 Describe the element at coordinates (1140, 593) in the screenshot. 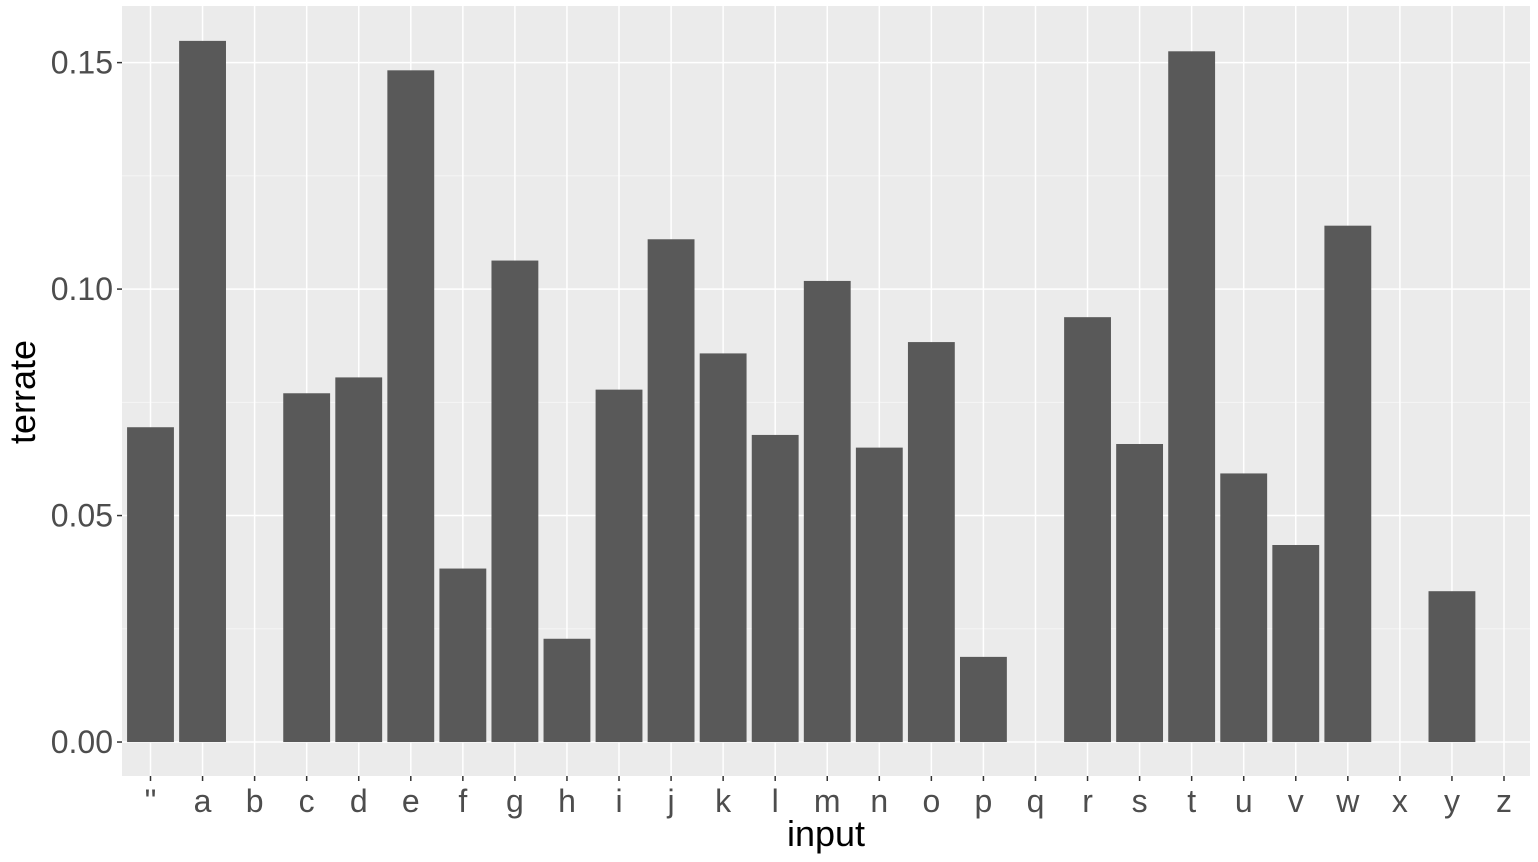

I see `bar-s` at that location.